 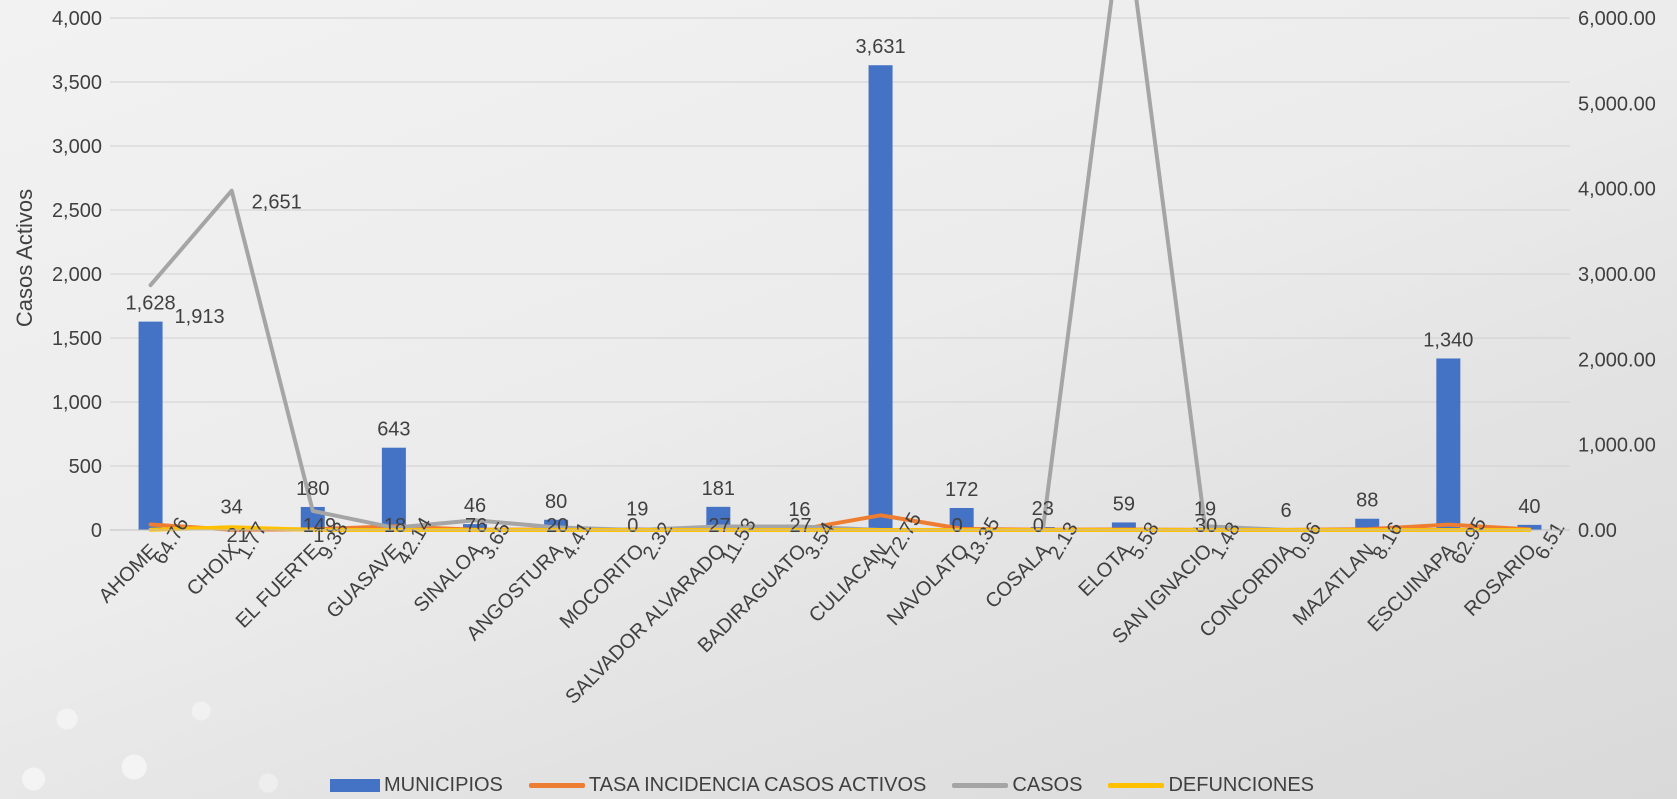 What do you see at coordinates (77, 339) in the screenshot?
I see `y-tick-label: 1,500` at bounding box center [77, 339].